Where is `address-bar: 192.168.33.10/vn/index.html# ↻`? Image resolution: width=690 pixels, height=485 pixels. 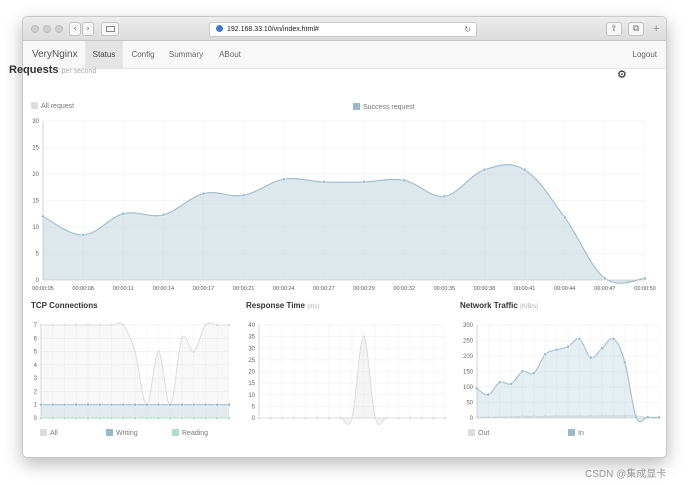 address-bar: 192.168.33.10/vn/index.html# ↻ is located at coordinates (343, 29).